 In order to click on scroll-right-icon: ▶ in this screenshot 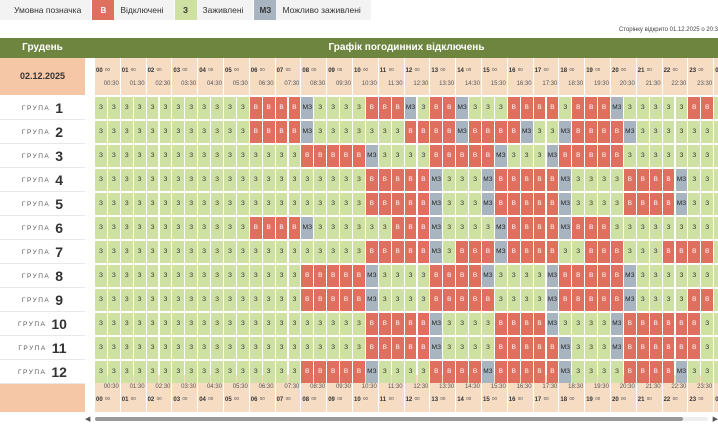, I will do `click(715, 419)`.